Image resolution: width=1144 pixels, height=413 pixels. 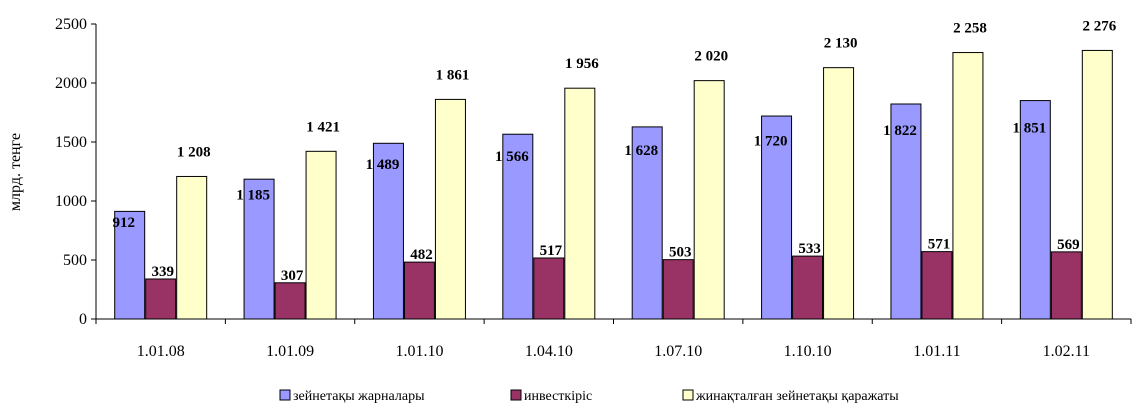 What do you see at coordinates (421, 255) in the screenshot?
I see `data-label: 482` at bounding box center [421, 255].